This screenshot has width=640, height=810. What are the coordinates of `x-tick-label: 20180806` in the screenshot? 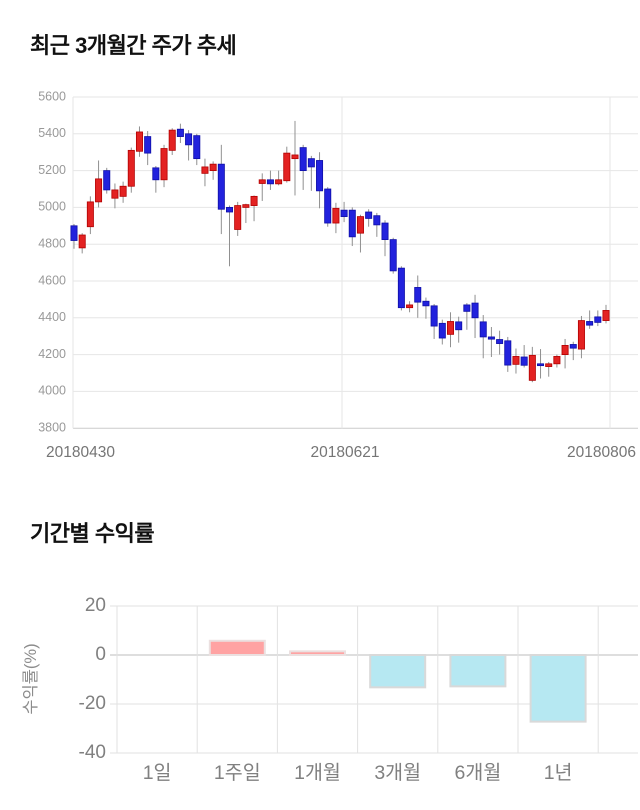 It's located at (601, 452).